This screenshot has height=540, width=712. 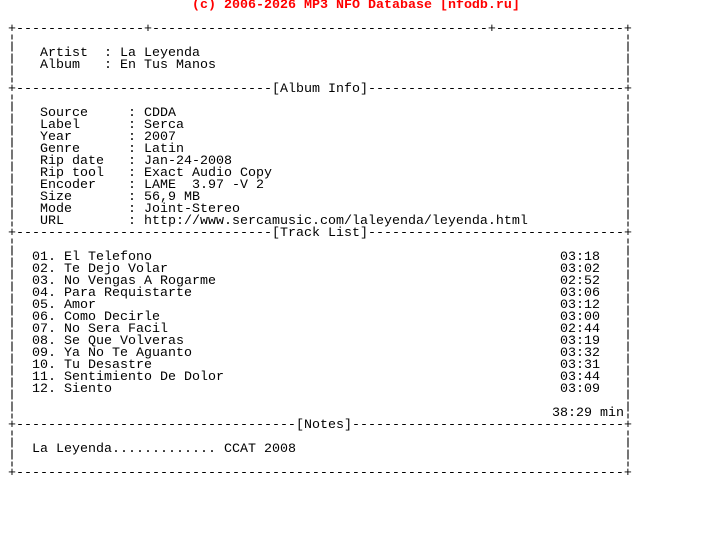 What do you see at coordinates (580, 293) in the screenshot?
I see `track-time: 03:06` at bounding box center [580, 293].